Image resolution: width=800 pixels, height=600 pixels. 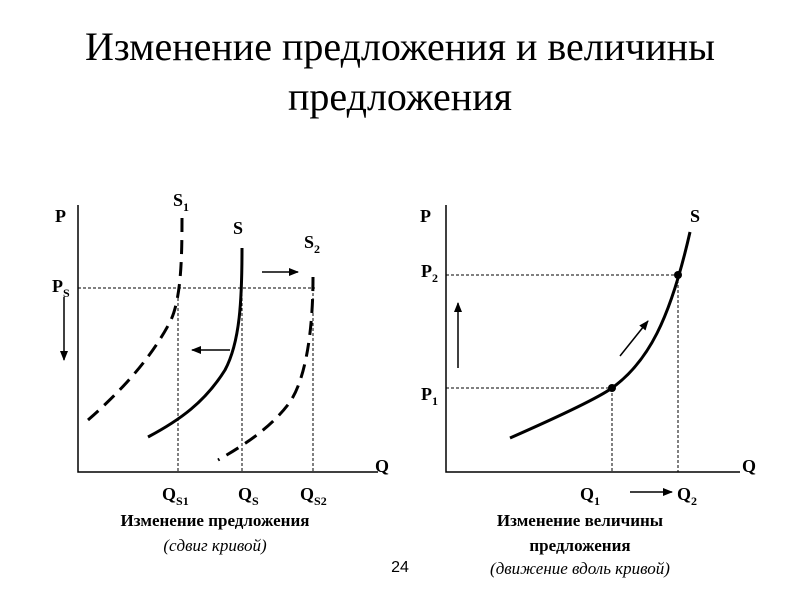 I want to click on page-number: 24, so click(x=400, y=567).